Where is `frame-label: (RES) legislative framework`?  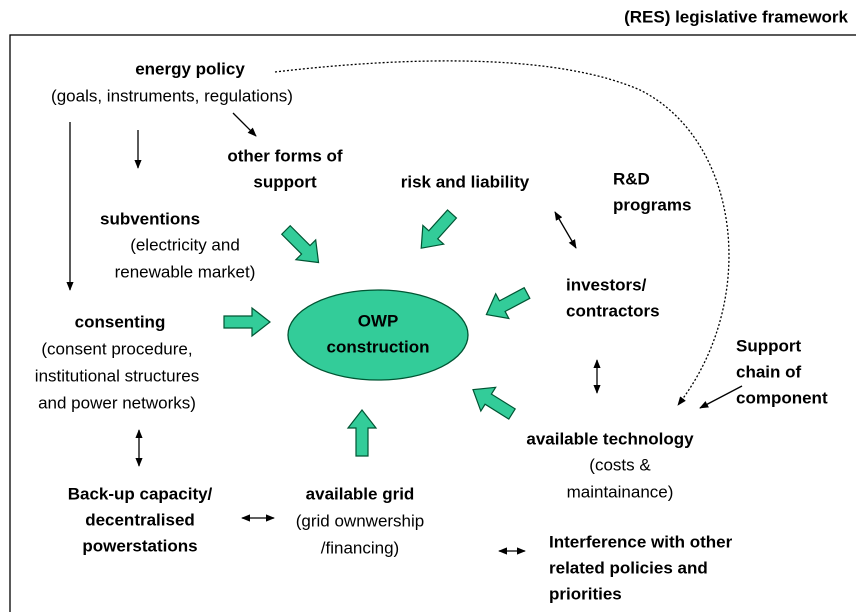
frame-label: (RES) legislative framework is located at coordinates (736, 16).